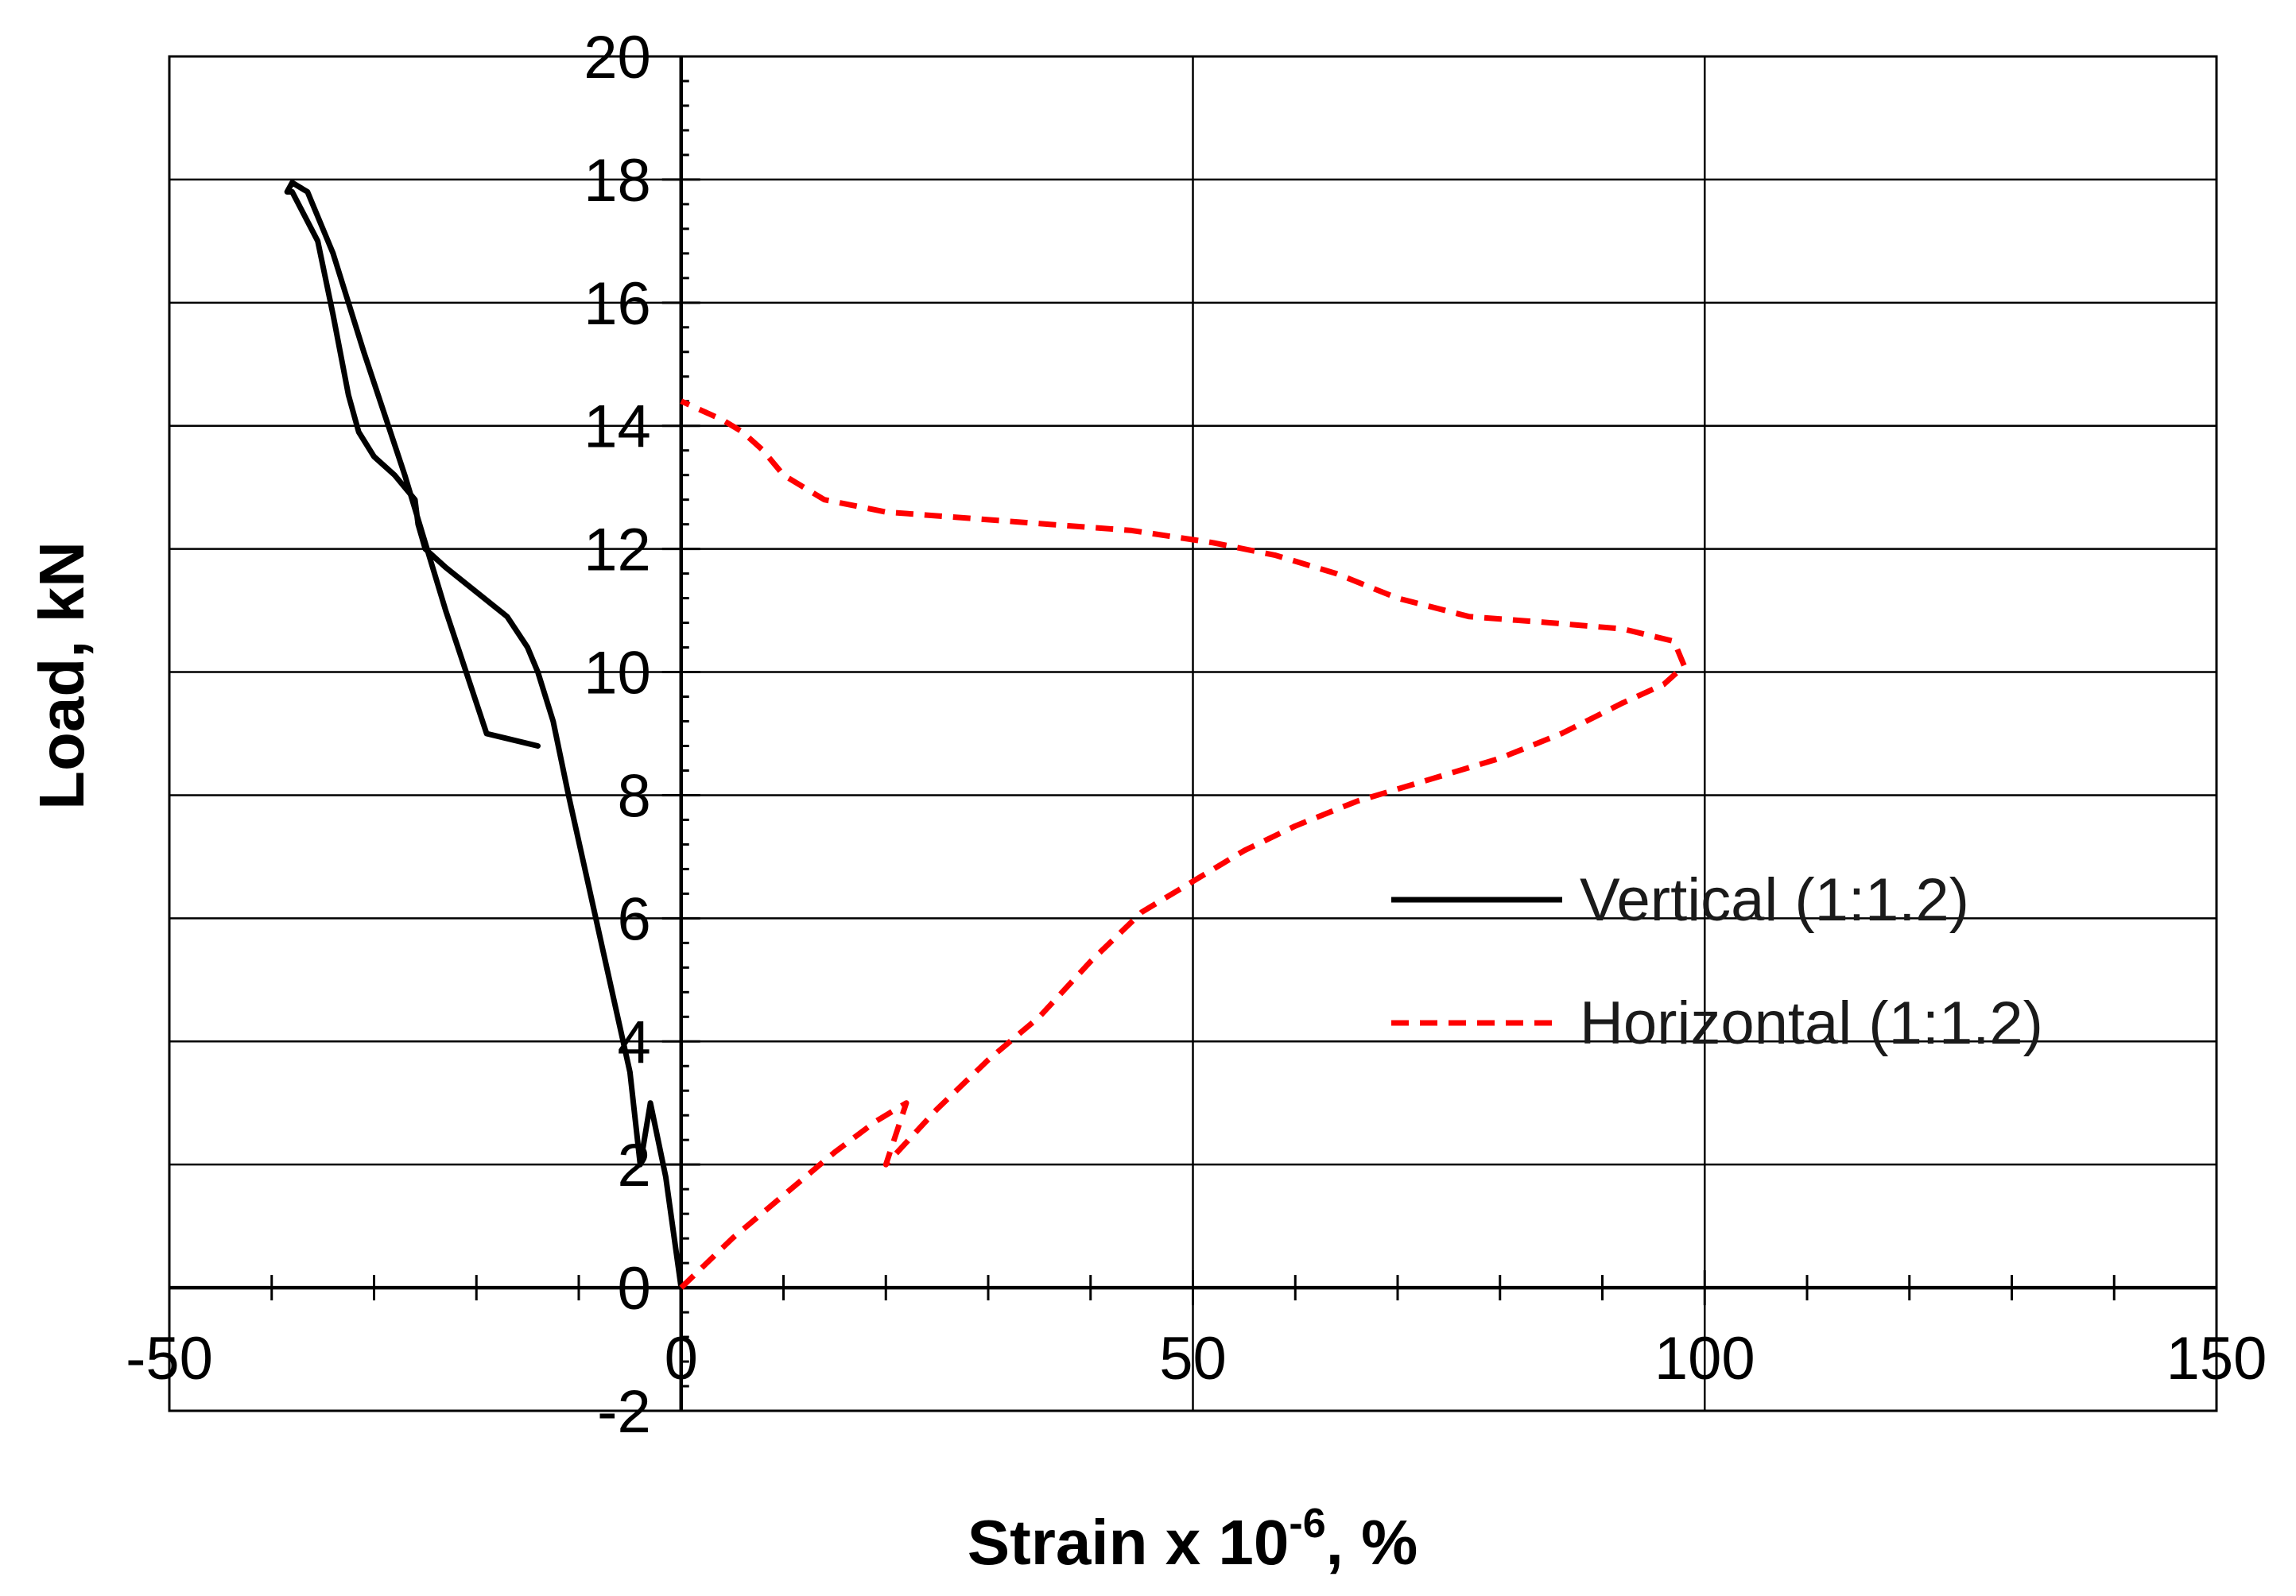 The image size is (2296, 1596). What do you see at coordinates (617, 673) in the screenshot?
I see `y-tick-label: 10` at bounding box center [617, 673].